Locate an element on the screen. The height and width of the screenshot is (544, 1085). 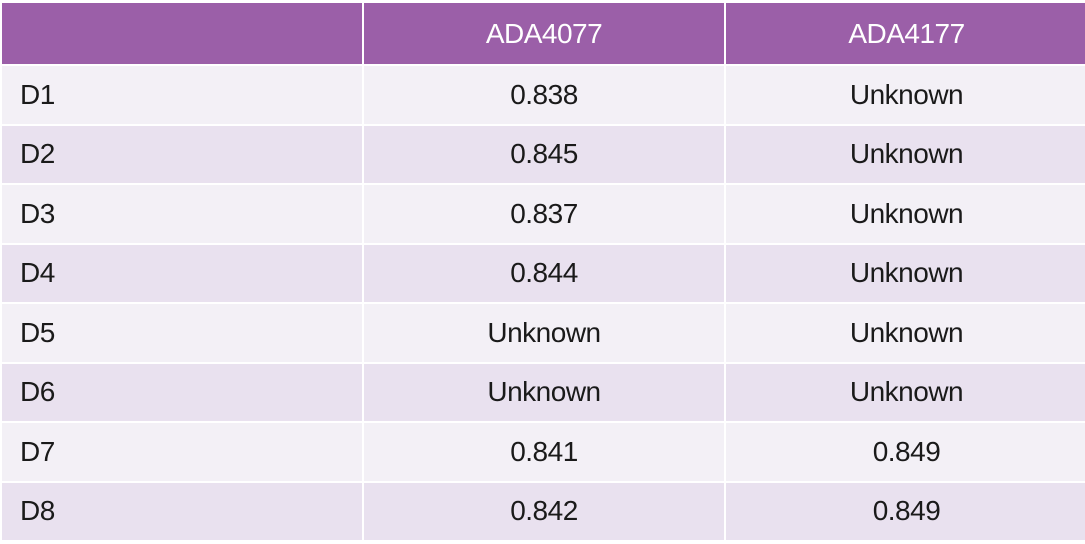
row-label: D6 is located at coordinates (182, 392).